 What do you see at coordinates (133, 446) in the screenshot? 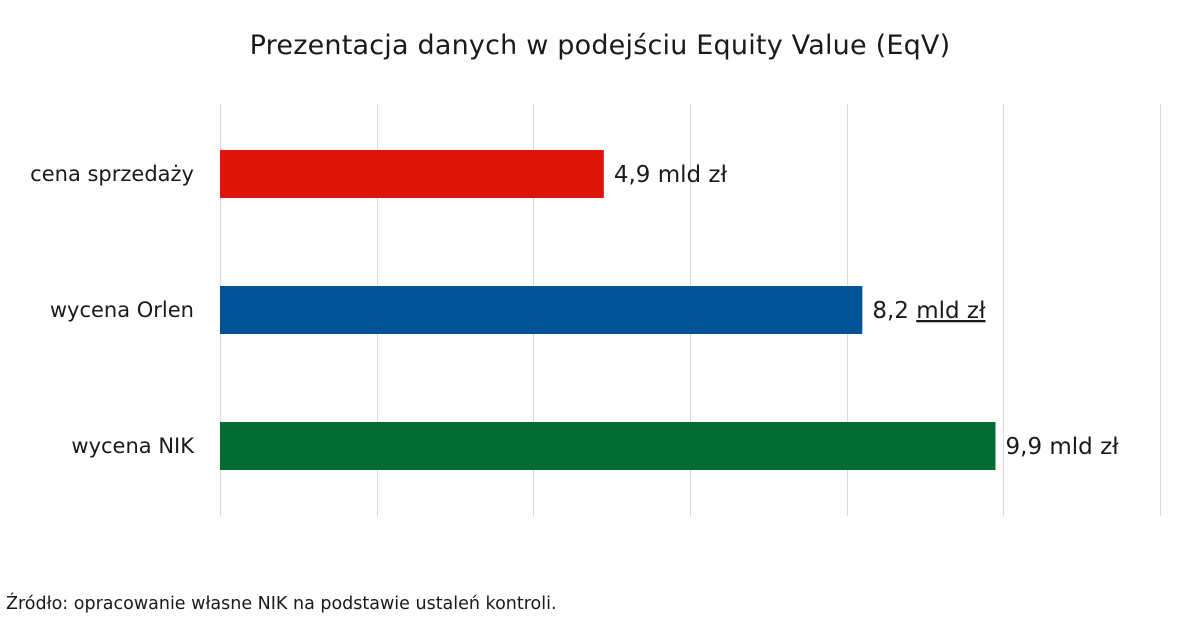
I see `category-label: wycena NIK` at bounding box center [133, 446].